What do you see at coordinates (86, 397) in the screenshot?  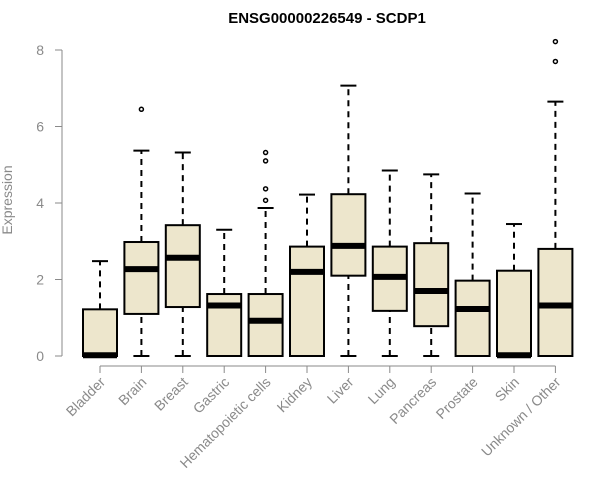 I see `x-tick-label-0: Bladder` at bounding box center [86, 397].